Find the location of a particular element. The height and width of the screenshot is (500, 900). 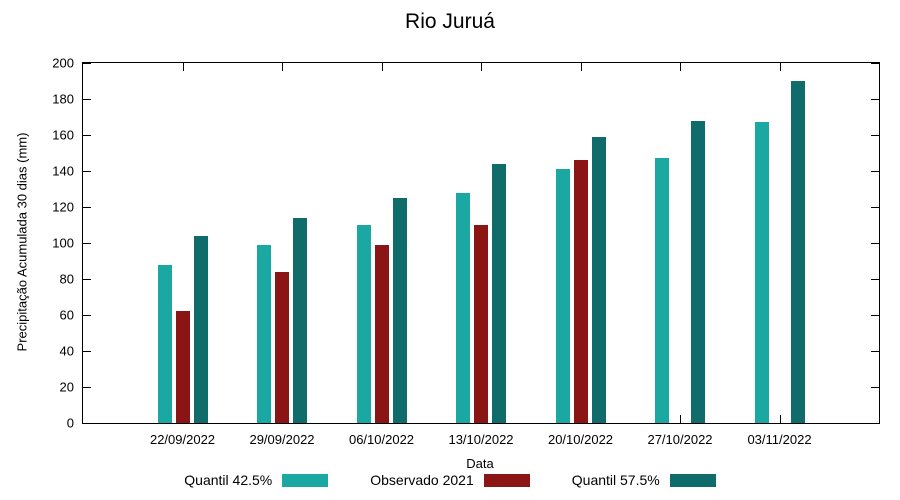

x-axis-label: Data is located at coordinates (480, 463).